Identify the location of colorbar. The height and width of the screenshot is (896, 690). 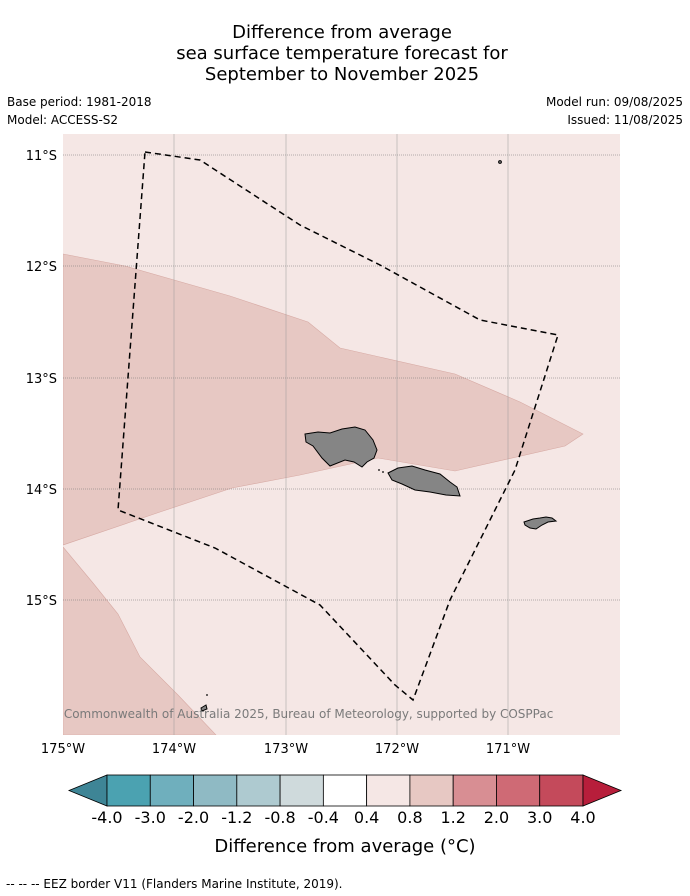
(345, 790).